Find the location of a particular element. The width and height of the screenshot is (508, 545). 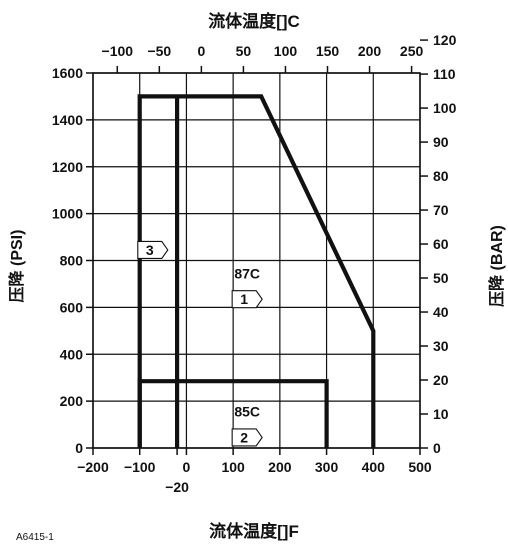

x-bottom-tick-label: 200 is located at coordinates (280, 467).